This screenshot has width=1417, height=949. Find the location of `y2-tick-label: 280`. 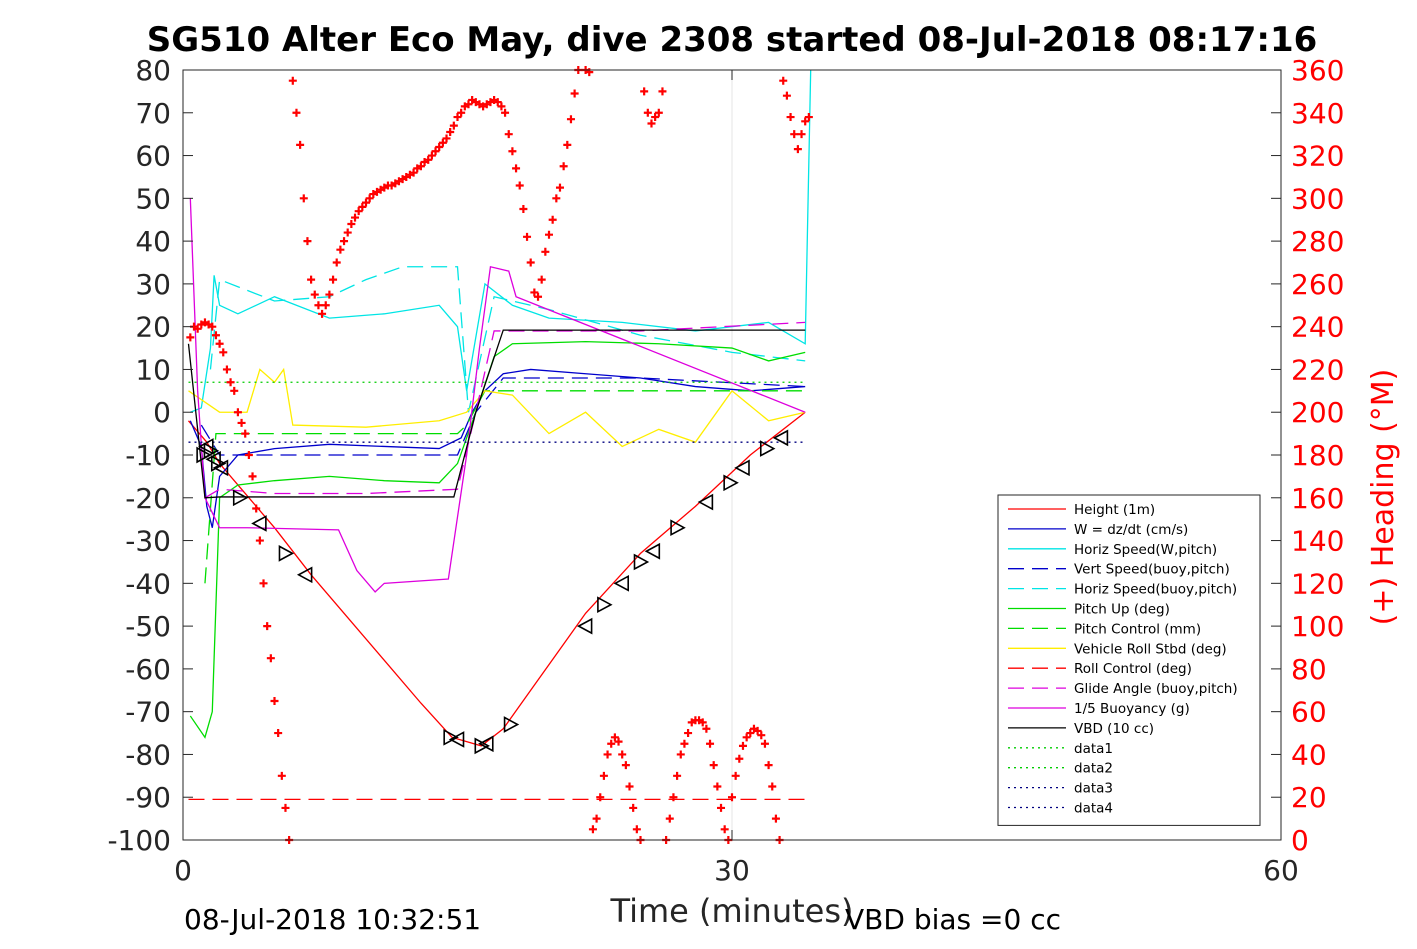

y2-tick-label: 280 is located at coordinates (1317, 241).